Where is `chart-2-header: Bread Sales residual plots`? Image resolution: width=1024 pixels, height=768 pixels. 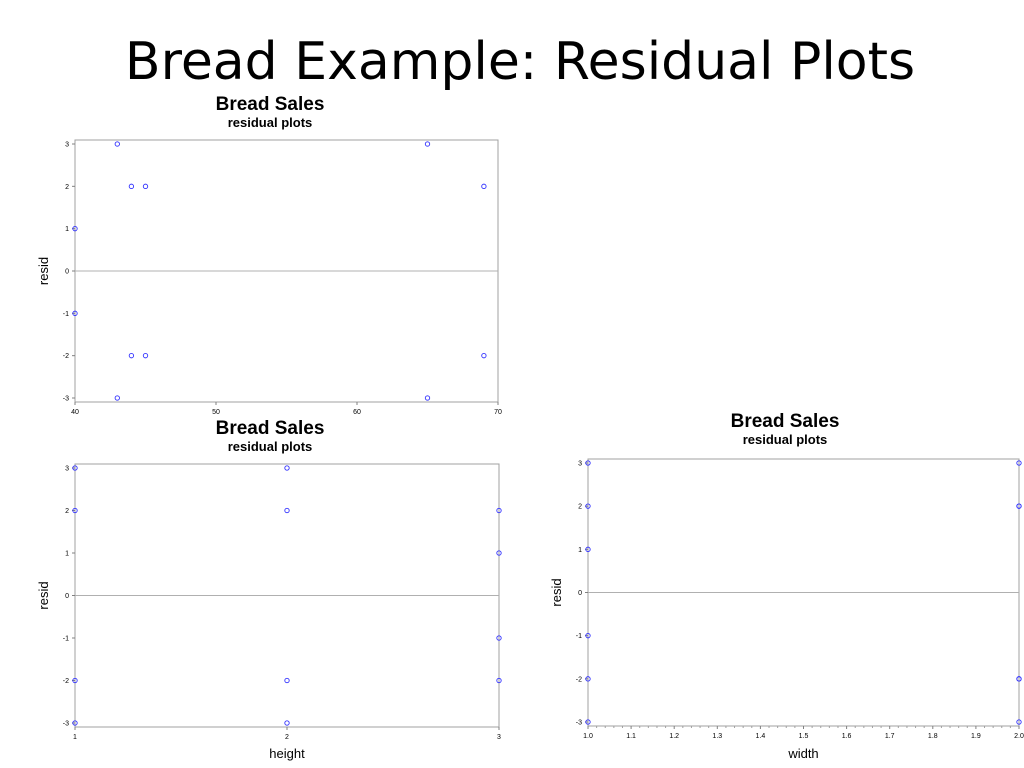 chart-2-header: Bread Sales residual plots is located at coordinates (270, 436).